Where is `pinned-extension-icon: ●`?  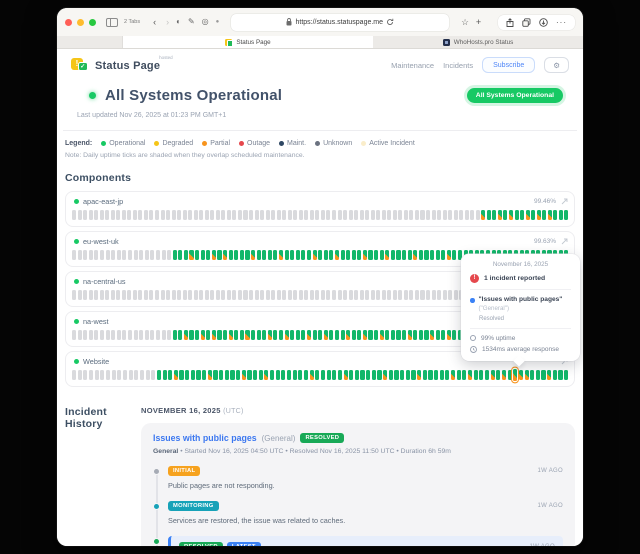 pinned-extension-icon: ● is located at coordinates (217, 22).